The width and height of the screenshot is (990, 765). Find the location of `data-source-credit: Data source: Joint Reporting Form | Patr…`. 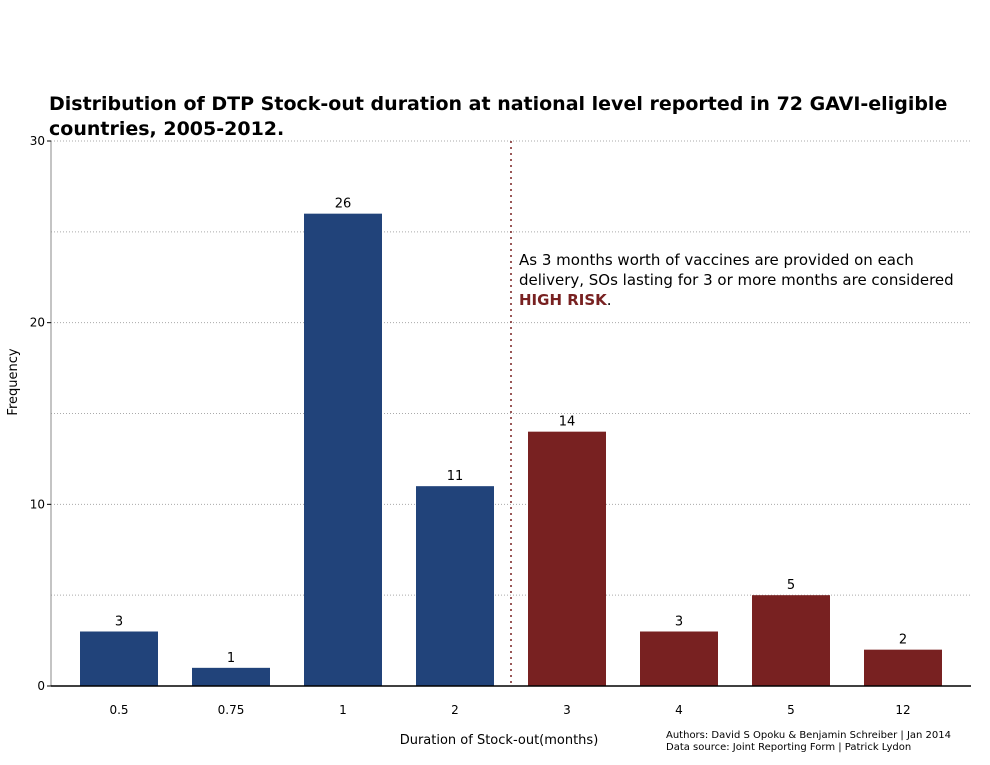

data-source-credit: Data source: Joint Reporting Form | Patr… is located at coordinates (789, 747).